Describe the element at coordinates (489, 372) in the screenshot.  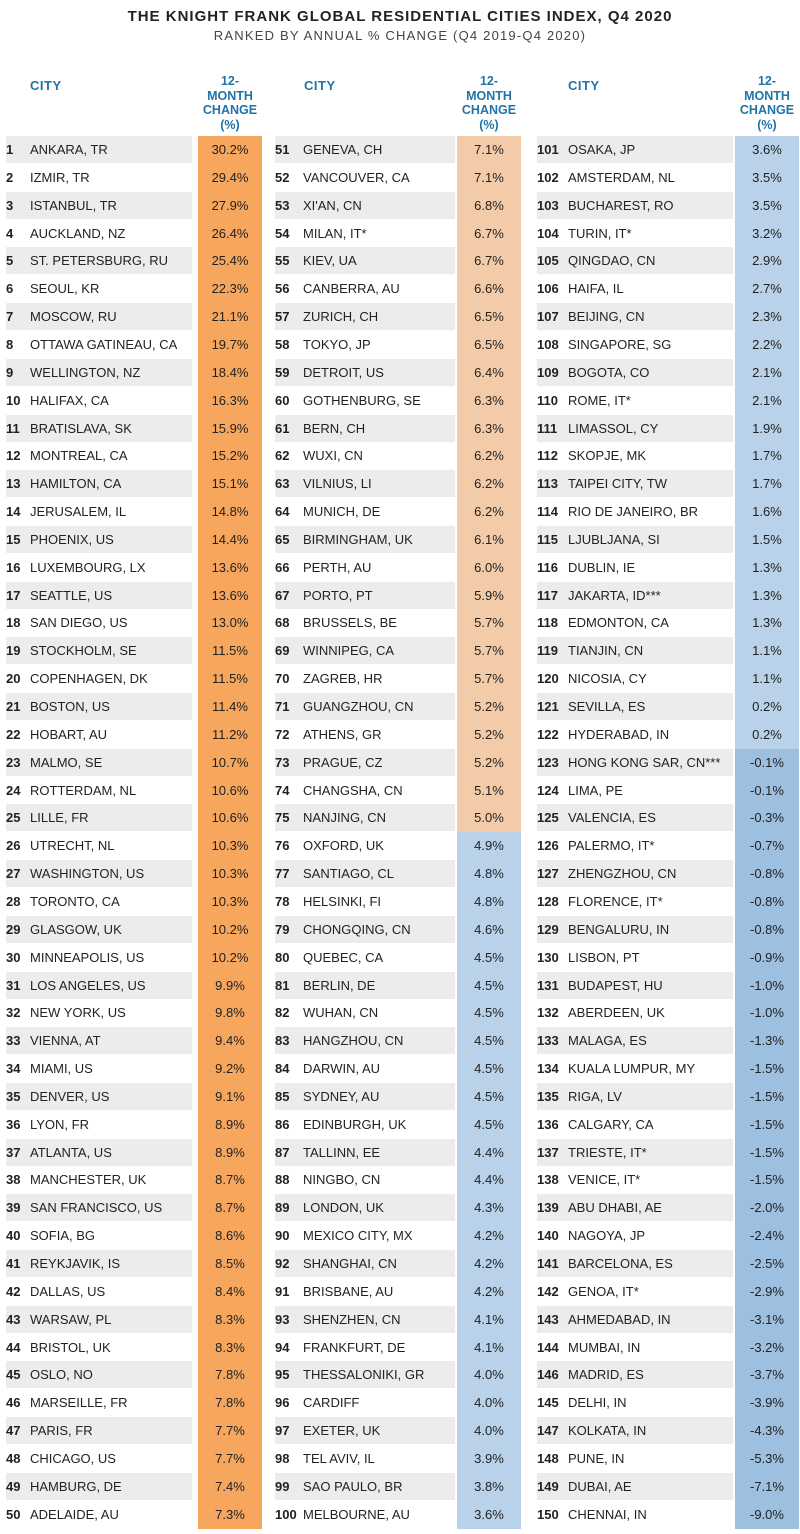
I see `change-value: 6.4%` at that location.